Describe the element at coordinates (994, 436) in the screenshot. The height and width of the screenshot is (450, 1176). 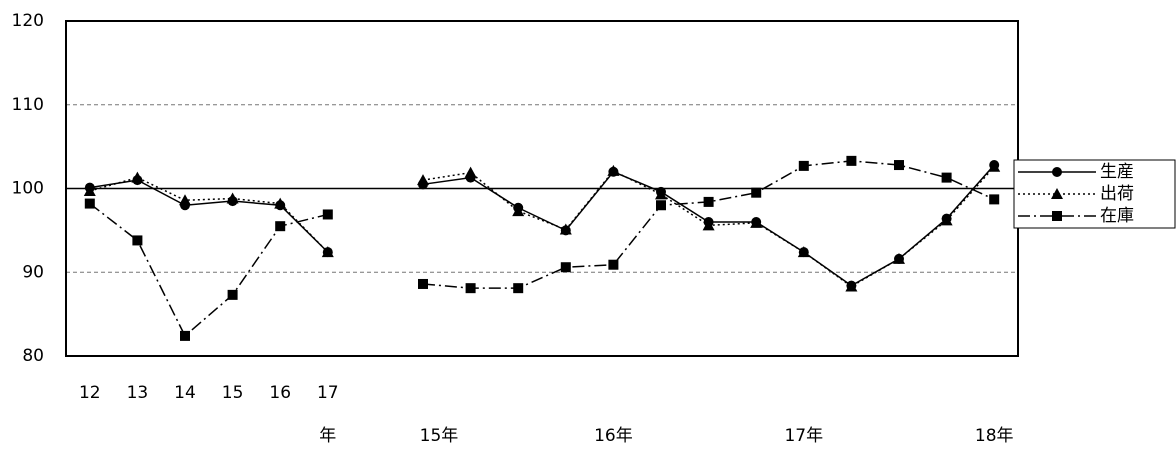
I see `year-label: 18年` at that location.